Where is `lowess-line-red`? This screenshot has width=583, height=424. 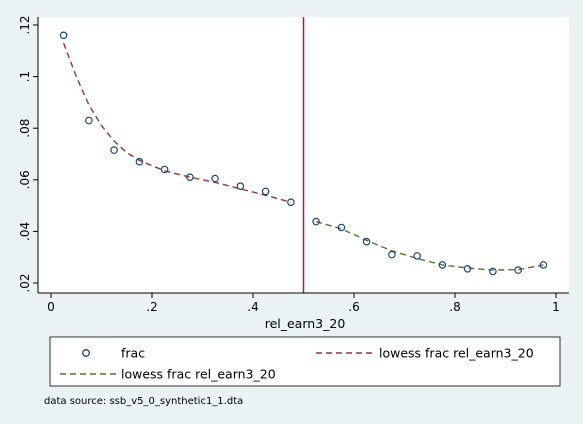
lowess-line-red is located at coordinates (177, 122).